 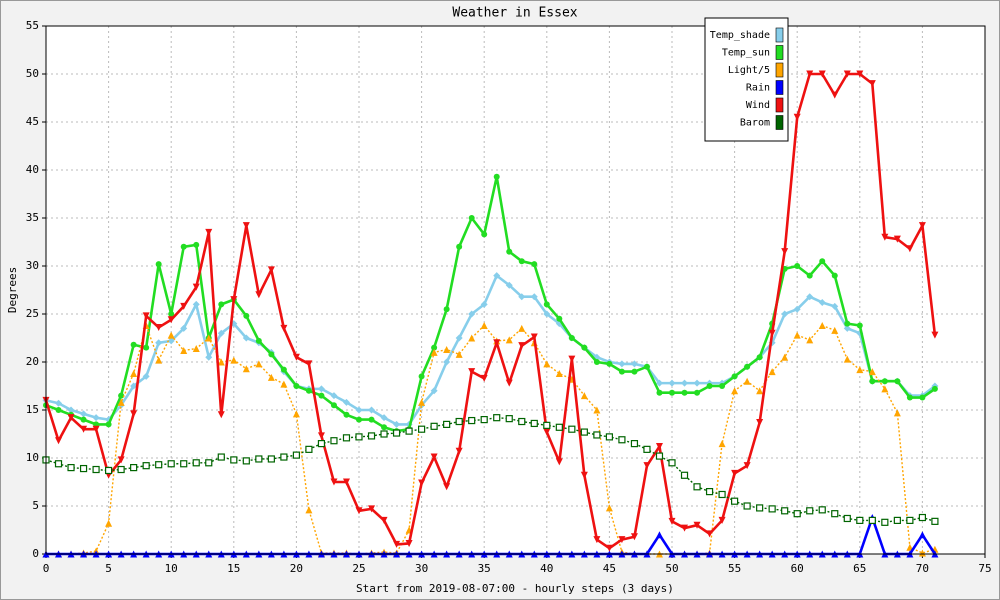 I want to click on y-tick-label: 15, so click(x=32, y=409).